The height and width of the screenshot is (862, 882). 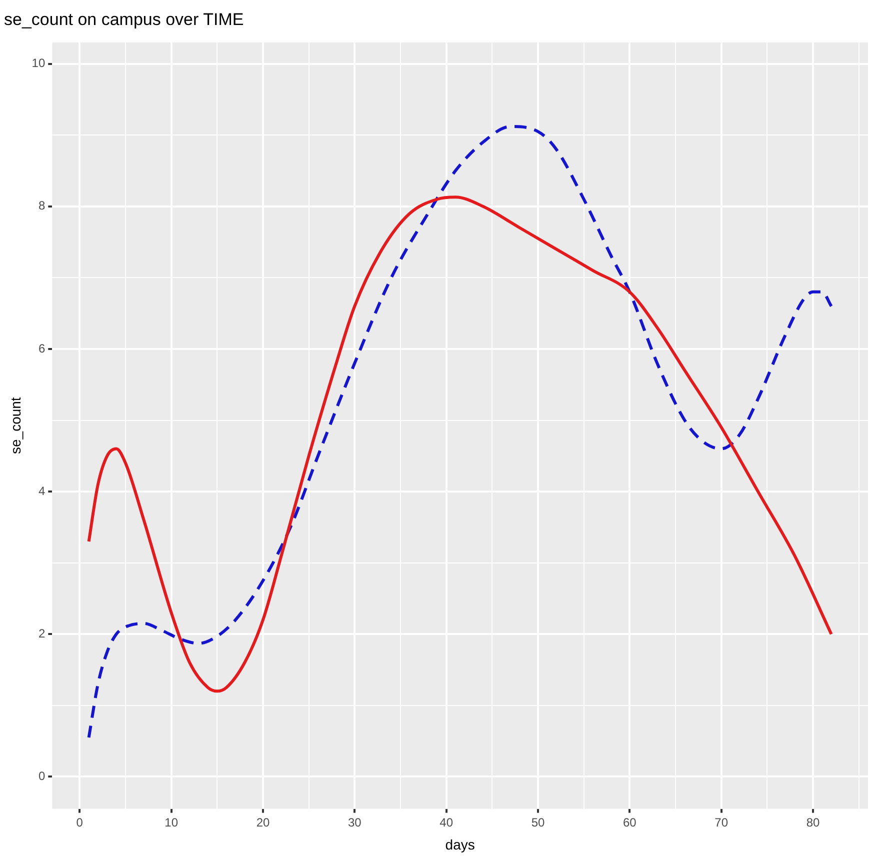 What do you see at coordinates (124, 19) in the screenshot?
I see `chart-title: se_count on campus over TIME` at bounding box center [124, 19].